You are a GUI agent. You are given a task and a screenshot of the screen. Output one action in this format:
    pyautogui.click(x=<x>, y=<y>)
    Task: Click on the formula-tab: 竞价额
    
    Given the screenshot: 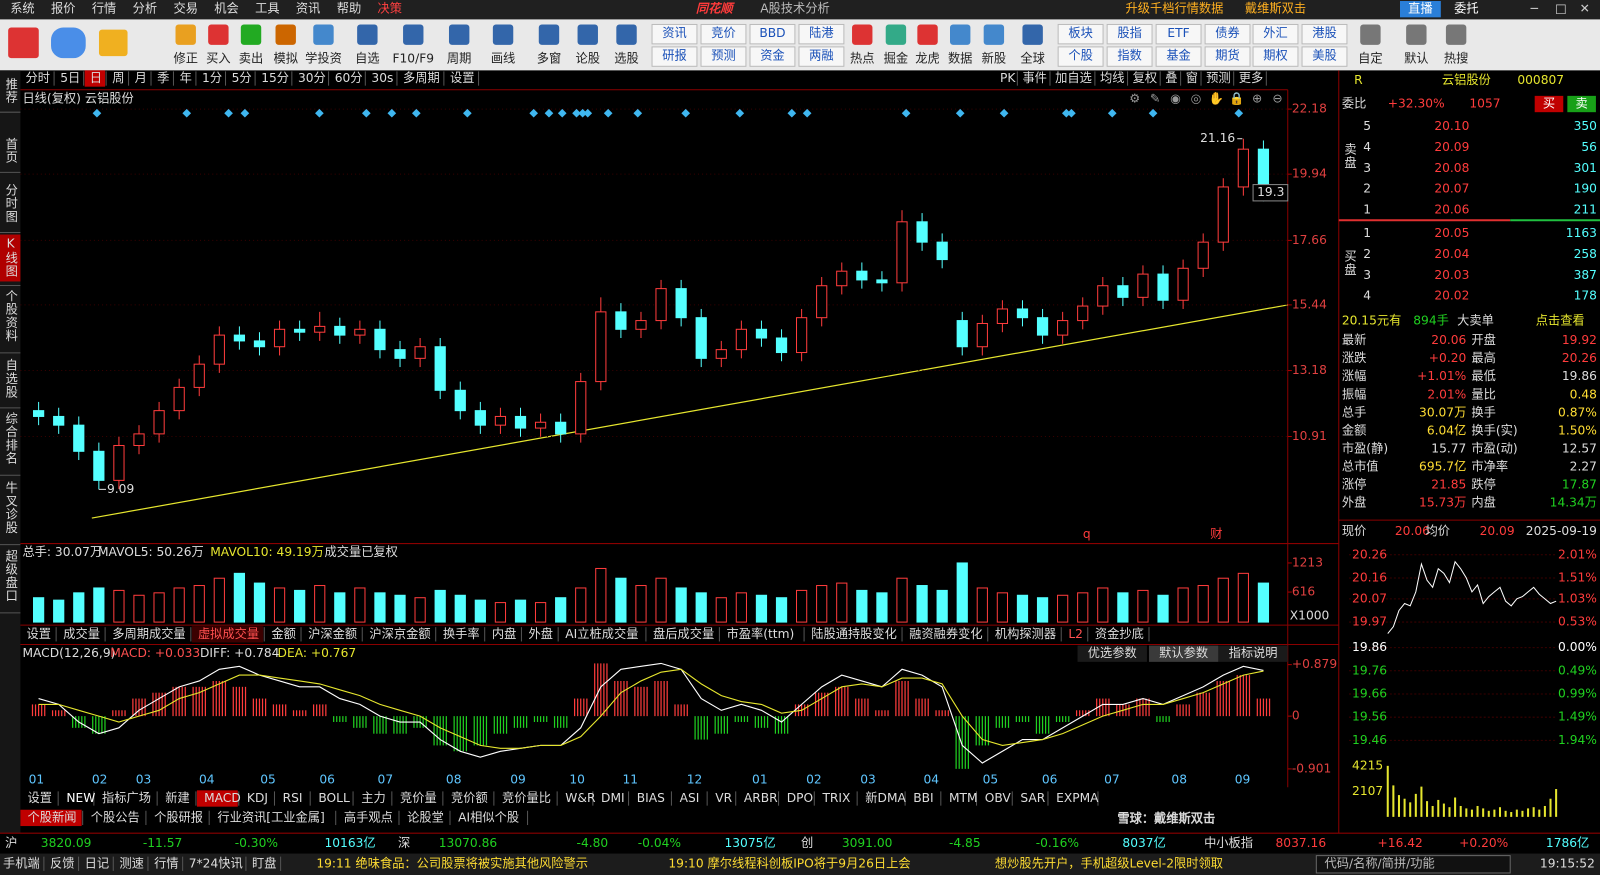 What is the action you would take?
    pyautogui.click(x=469, y=798)
    